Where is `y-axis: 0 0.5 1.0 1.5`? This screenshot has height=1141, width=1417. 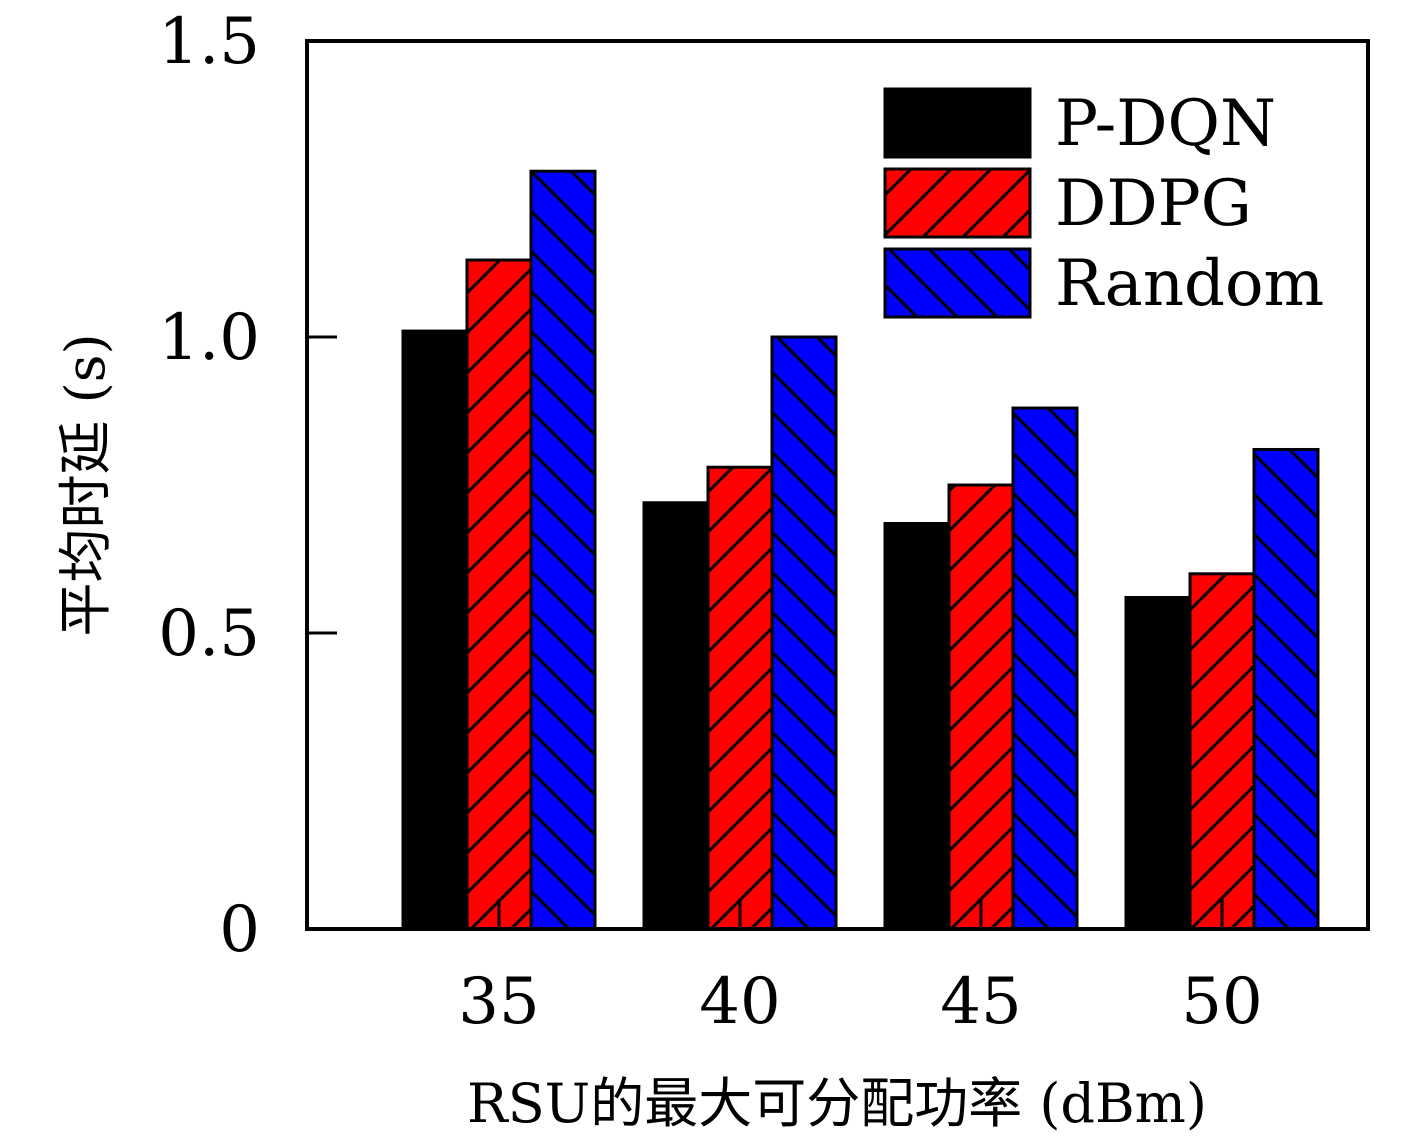
y-axis: 0 0.5 1.0 1.5 is located at coordinates (247, 486).